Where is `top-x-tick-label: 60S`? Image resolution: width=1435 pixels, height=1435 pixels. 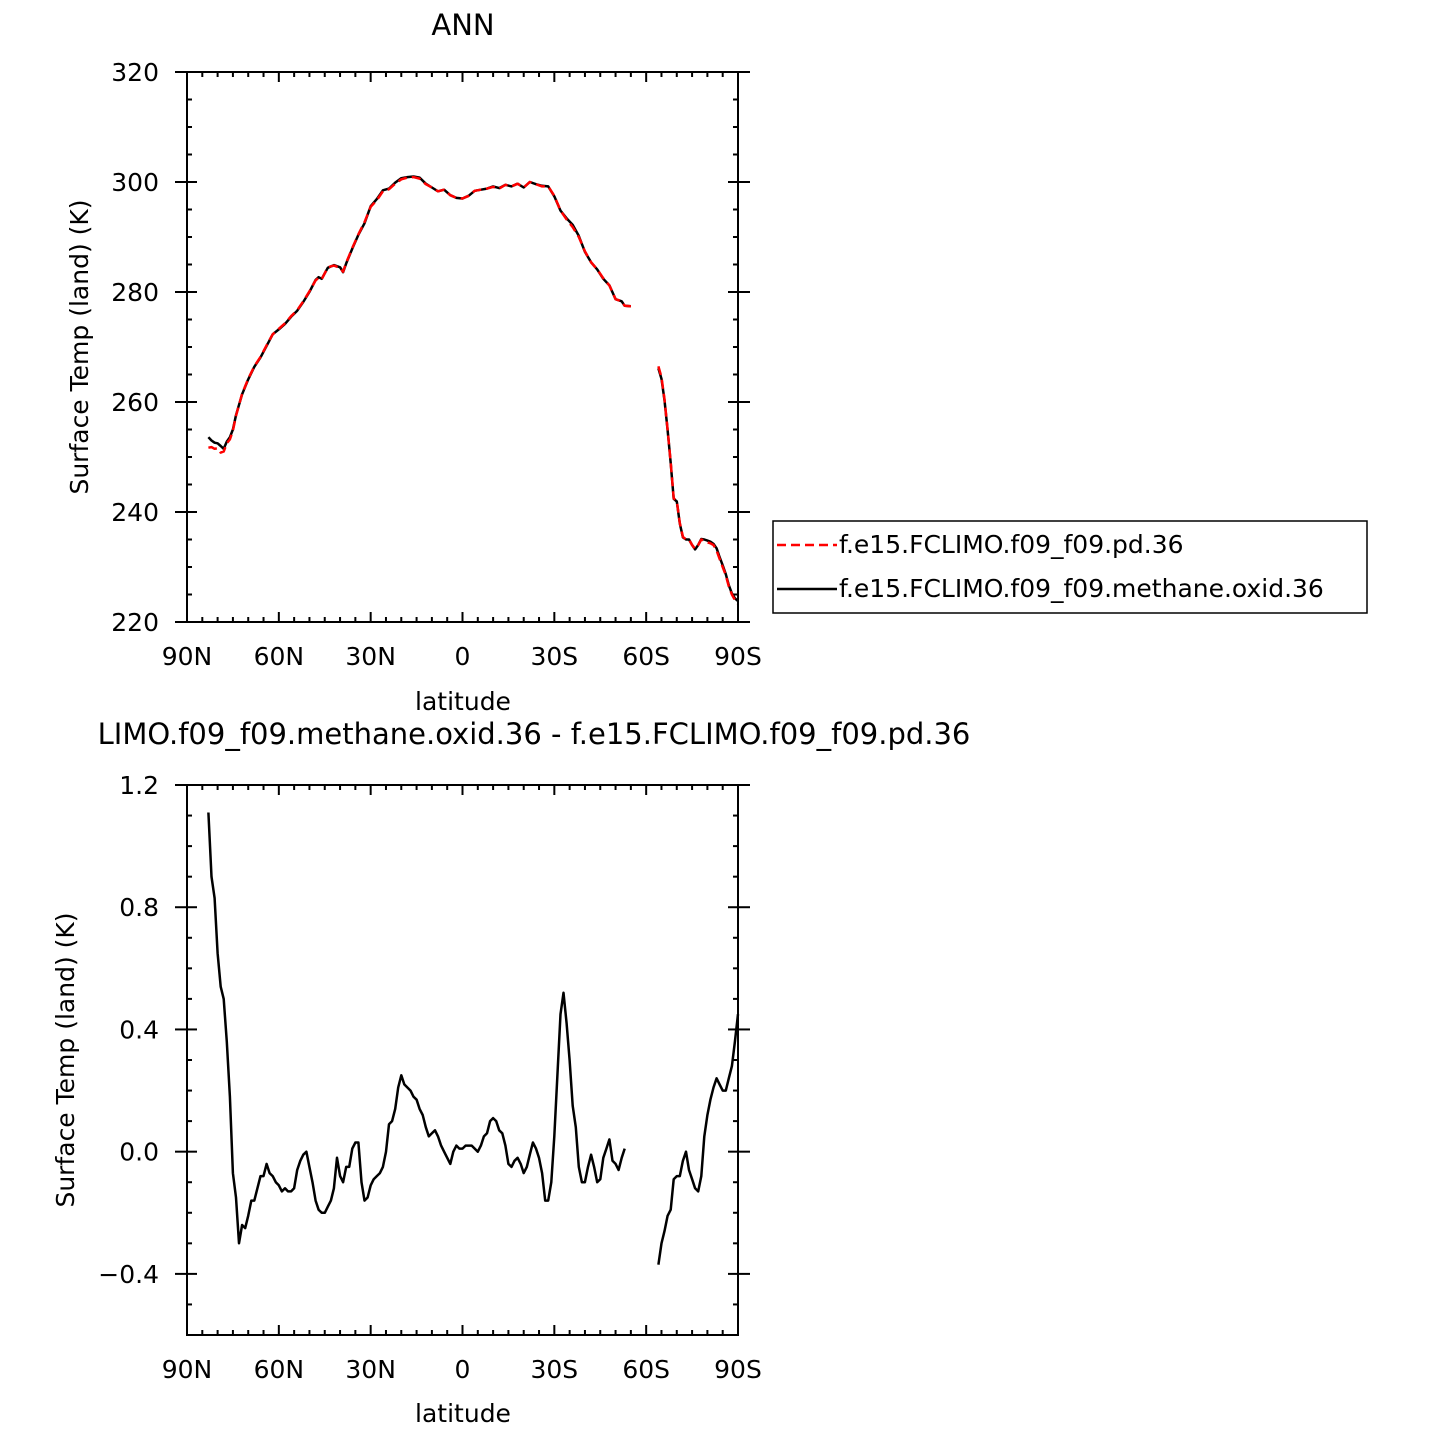
top-x-tick-label: 60S is located at coordinates (646, 656).